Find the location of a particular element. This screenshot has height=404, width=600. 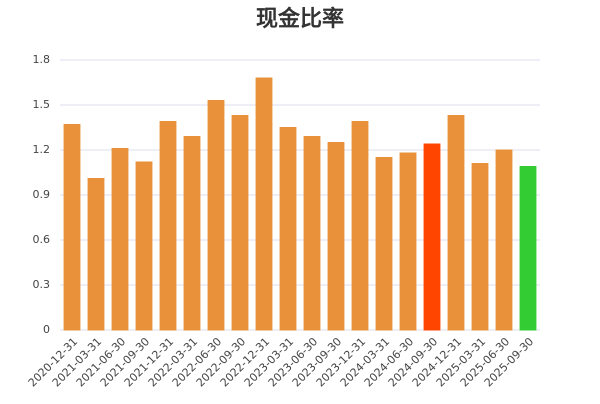

chart-title: 现金比率 is located at coordinates (300, 19).